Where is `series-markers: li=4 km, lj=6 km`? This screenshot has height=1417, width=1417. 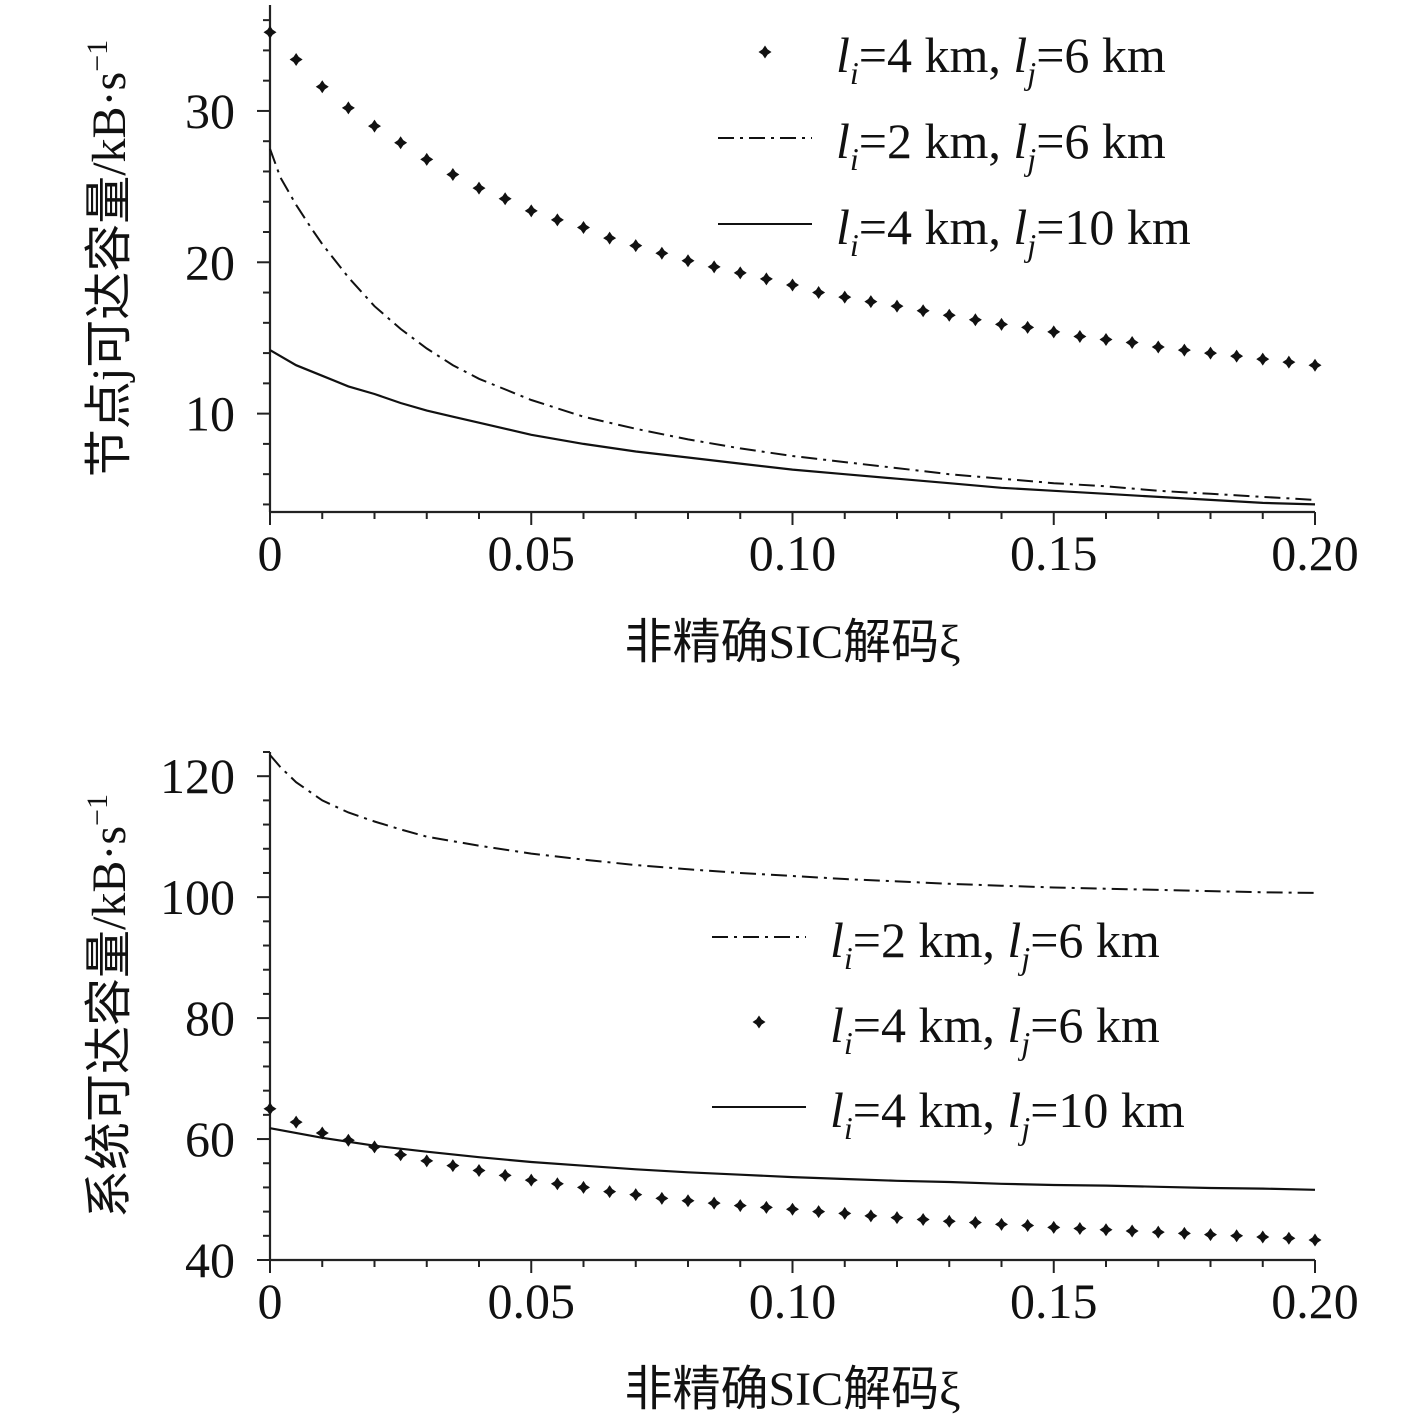 series-markers: li=4 km, lj=6 km is located at coordinates (792, 1122).